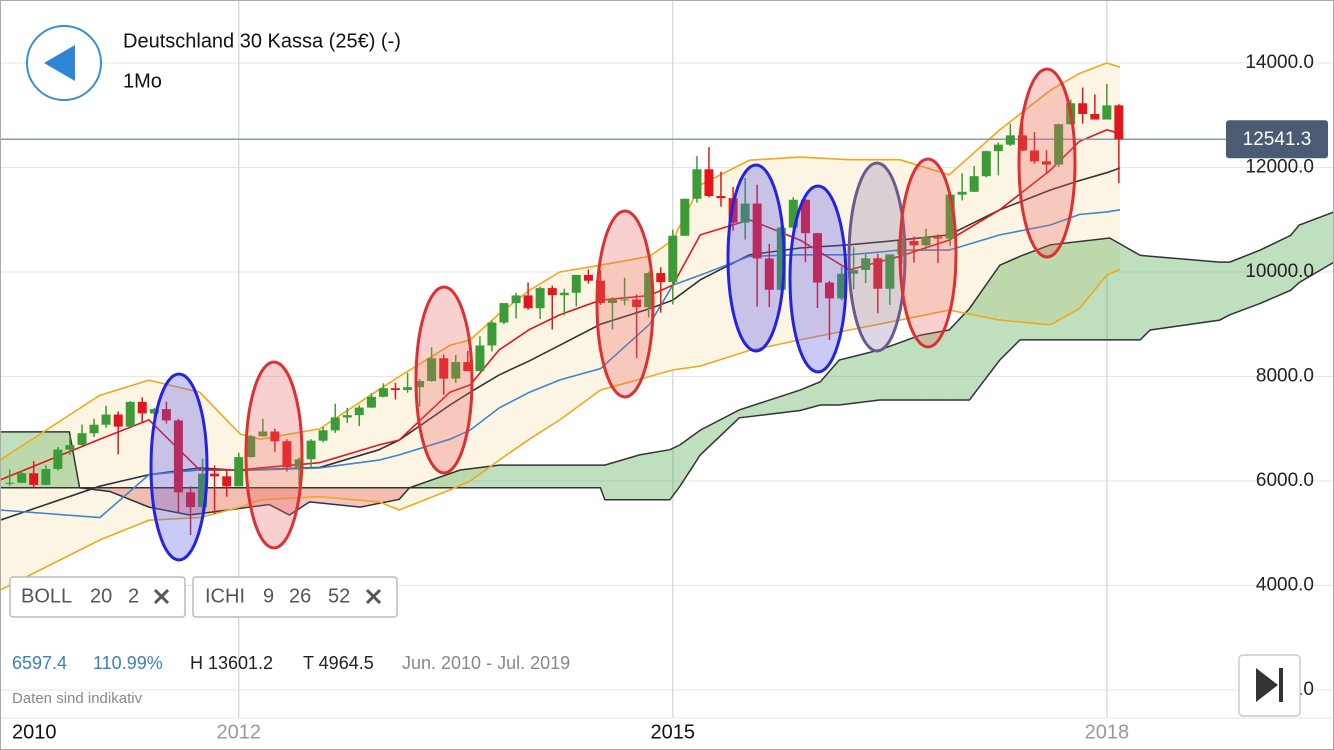  I want to click on indicator-chip: ICHI 9 26 52, so click(295, 597).